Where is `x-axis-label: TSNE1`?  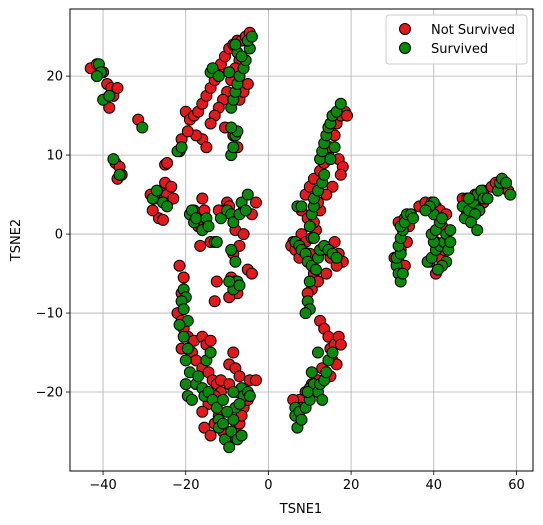 x-axis-label: TSNE1 is located at coordinates (300, 509).